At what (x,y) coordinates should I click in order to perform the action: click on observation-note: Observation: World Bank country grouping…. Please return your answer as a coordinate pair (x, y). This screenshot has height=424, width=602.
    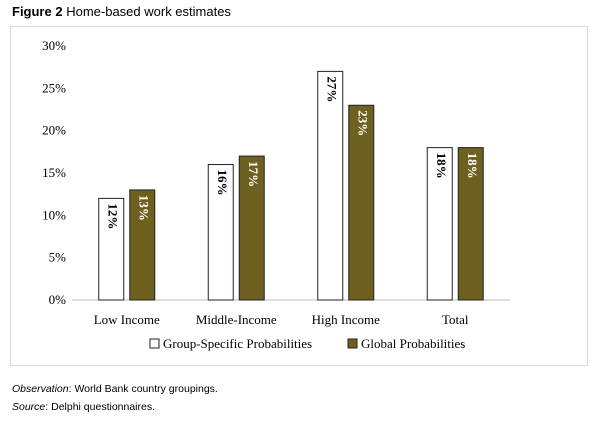
    Looking at the image, I should click on (115, 389).